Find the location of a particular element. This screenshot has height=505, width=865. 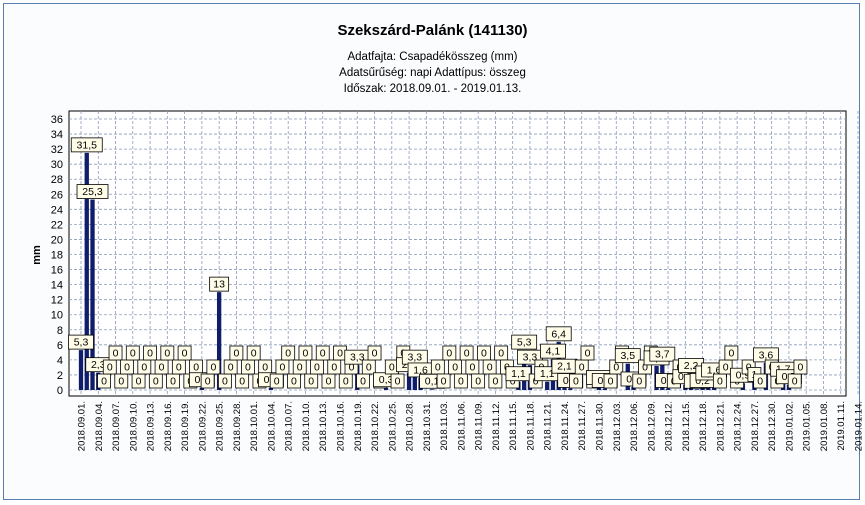

x-tick-label: 2018.12.27. is located at coordinates (755, 426).